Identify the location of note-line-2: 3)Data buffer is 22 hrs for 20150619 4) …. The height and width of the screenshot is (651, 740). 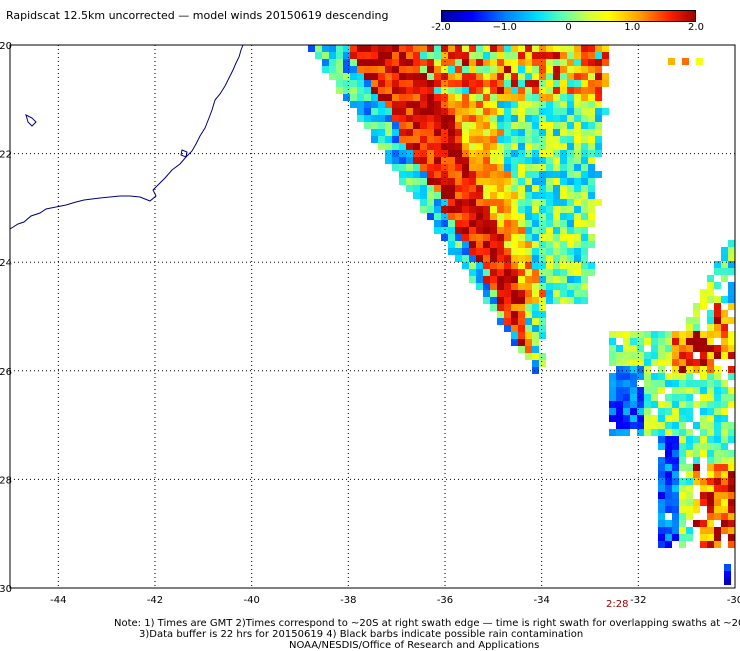
(361, 634).